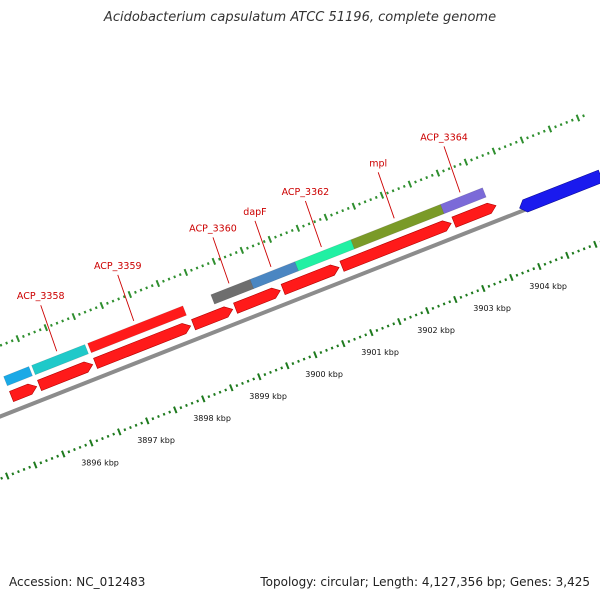 The width and height of the screenshot is (600, 600). I want to click on accession-text: Accession: NC_012483, so click(77, 582).